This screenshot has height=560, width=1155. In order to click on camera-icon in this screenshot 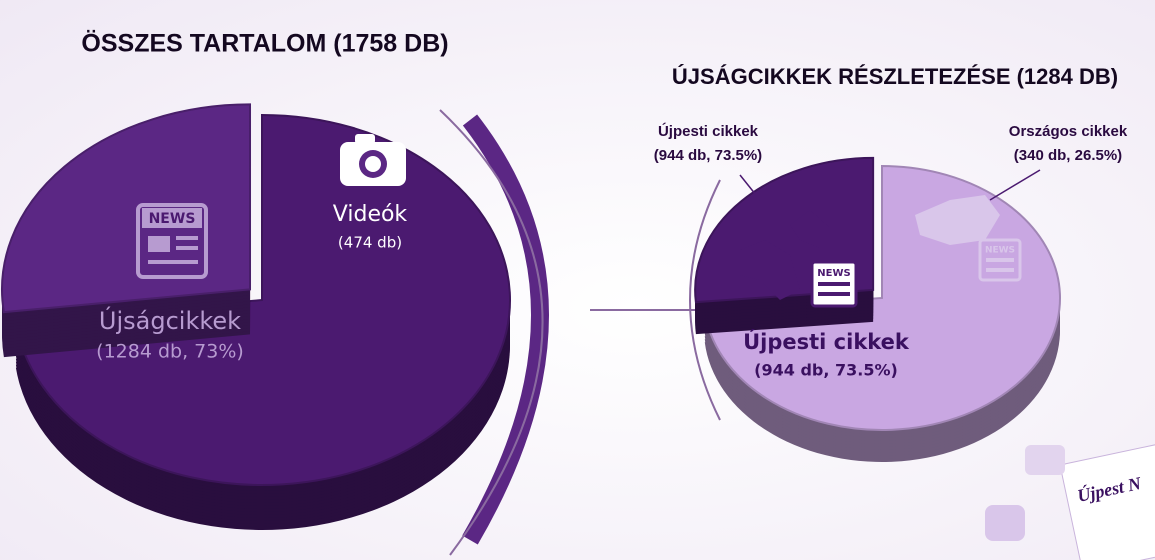, I will do `click(373, 160)`.